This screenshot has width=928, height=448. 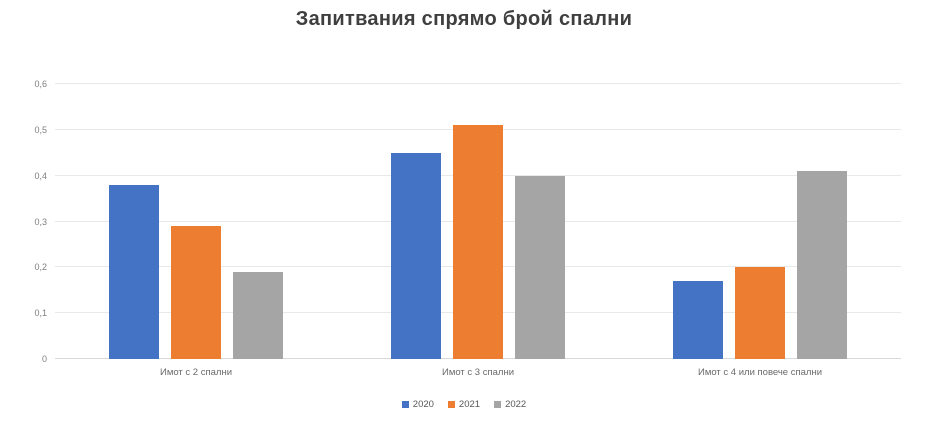 I want to click on legend-item-2020: 2020, so click(x=417, y=404).